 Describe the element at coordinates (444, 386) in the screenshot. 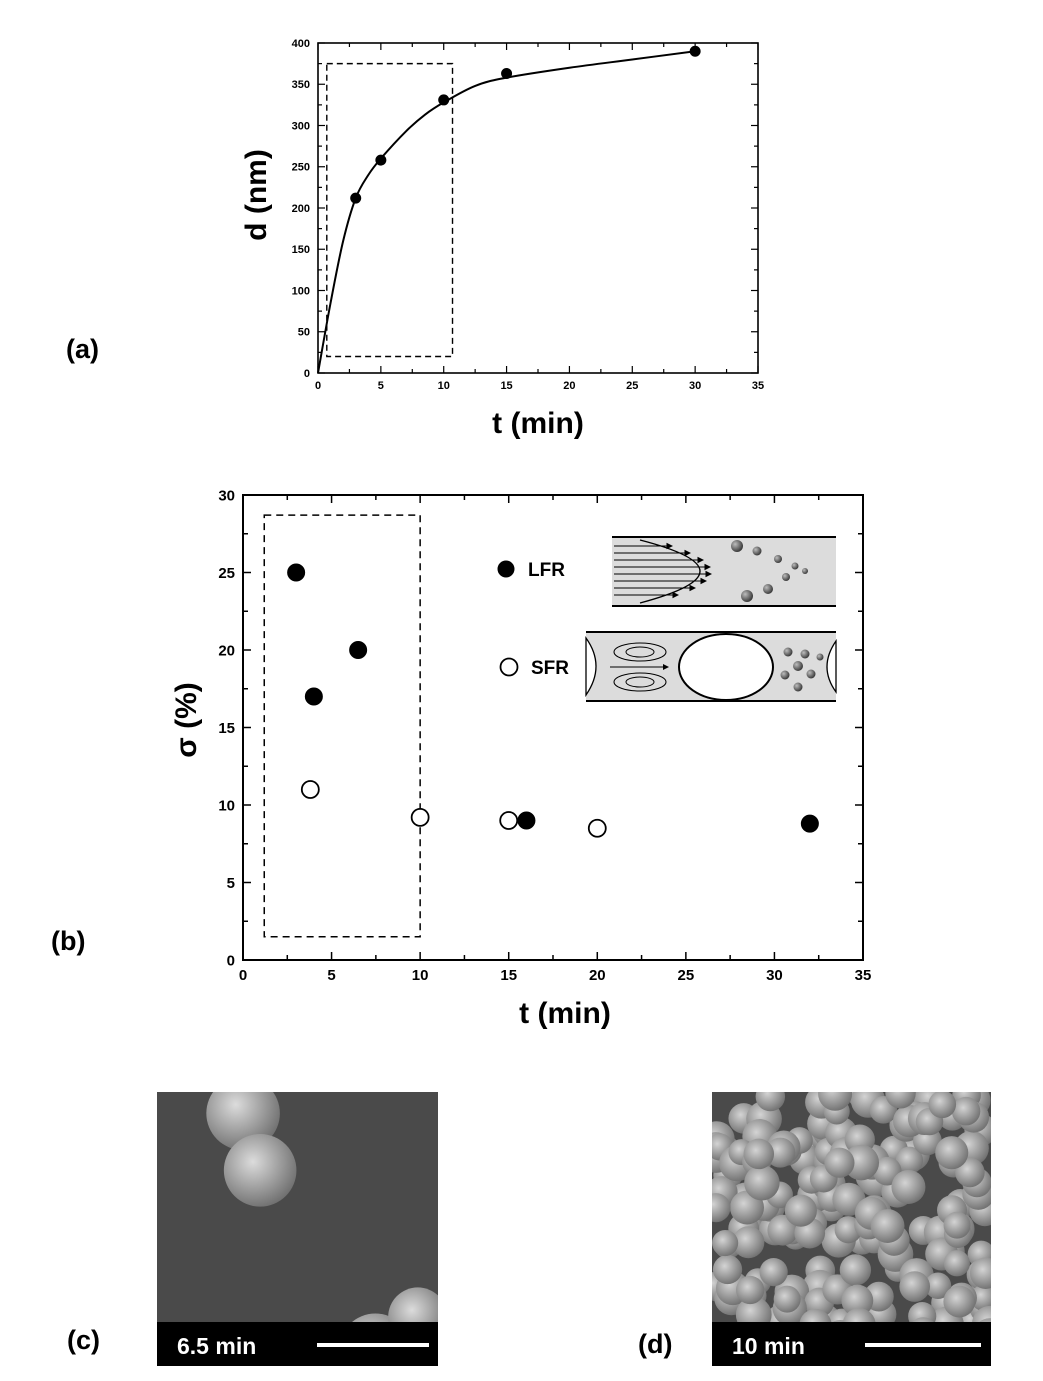

I see `x-tick-label: 10` at that location.